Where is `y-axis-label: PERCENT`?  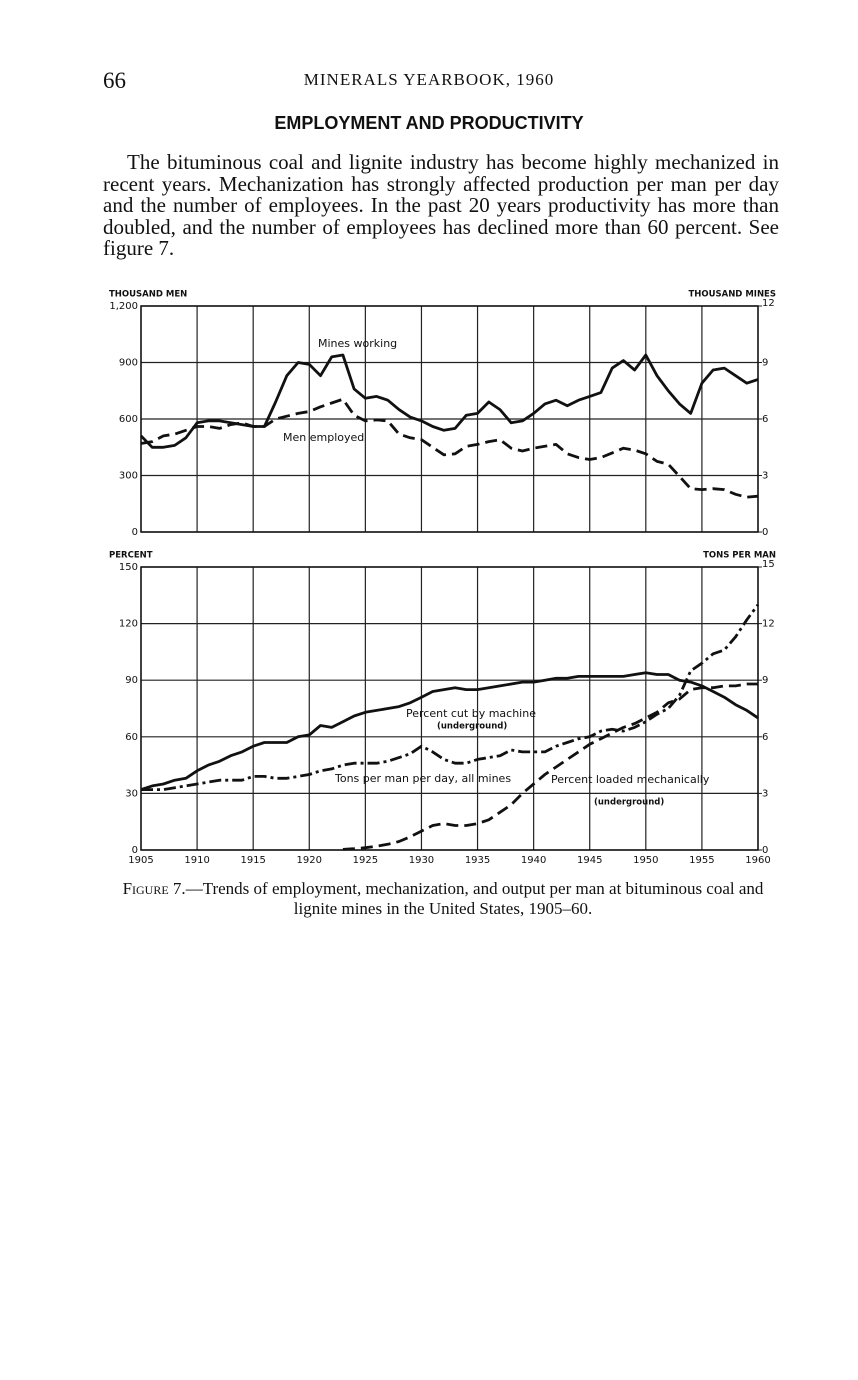 y-axis-label: PERCENT is located at coordinates (131, 556).